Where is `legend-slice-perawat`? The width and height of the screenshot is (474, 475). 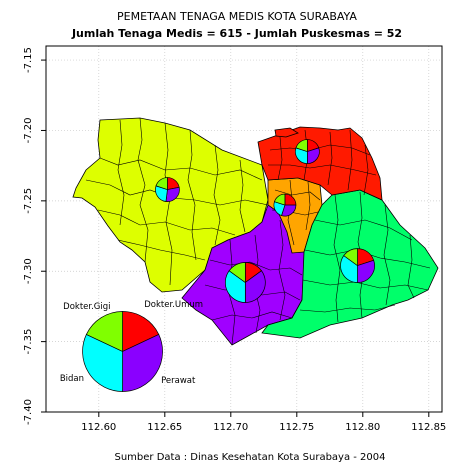 legend-slice-perawat is located at coordinates (142, 362).